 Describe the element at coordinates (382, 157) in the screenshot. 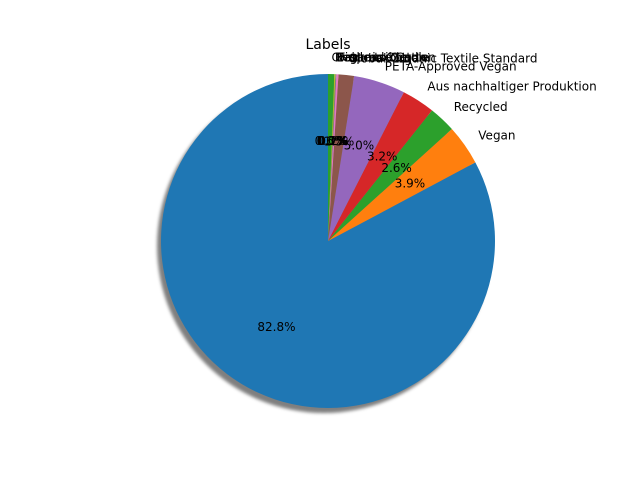

I see `slice-percent-label: 3.2%` at that location.